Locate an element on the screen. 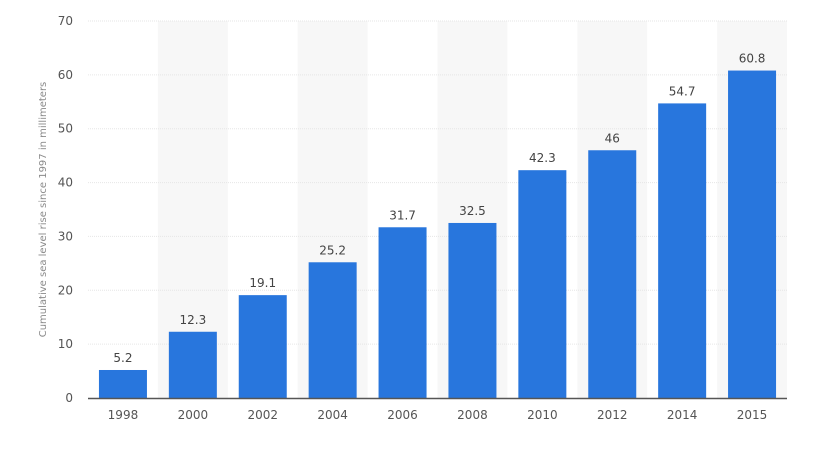 This screenshot has width=820, height=462. bar-2010 is located at coordinates (542, 284).